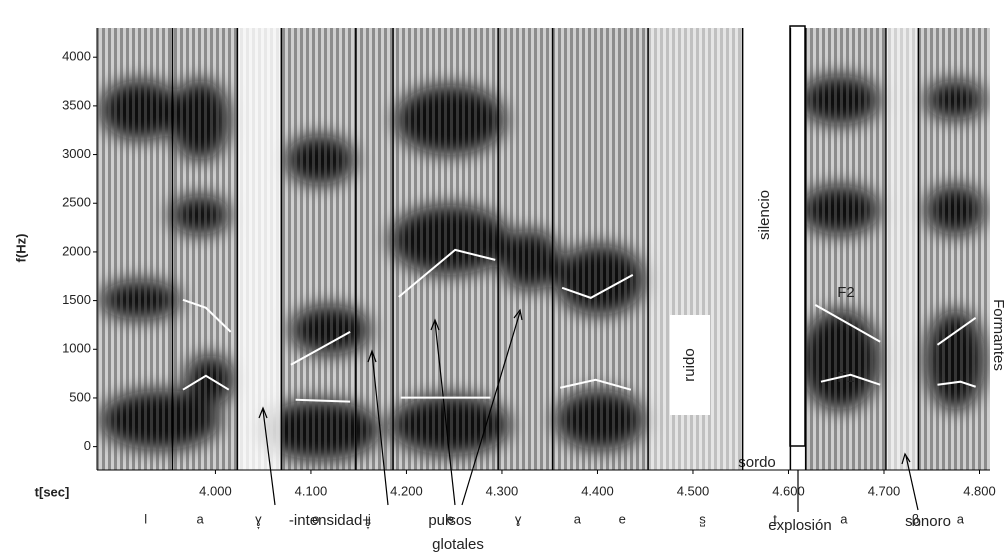  I want to click on x-tick-label: 4.300, so click(502, 490).